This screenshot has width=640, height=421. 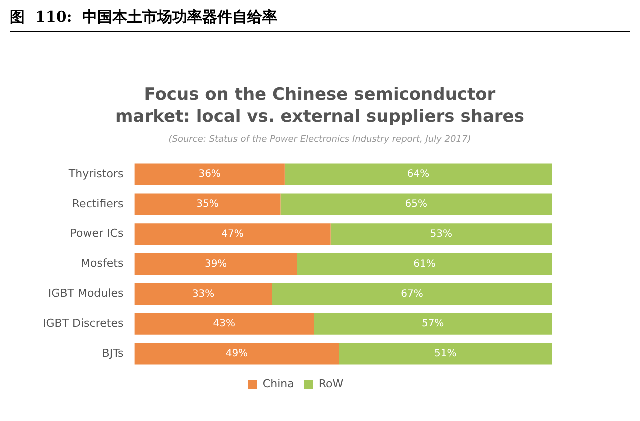 I want to click on y-tick-label: Mosfets, so click(x=102, y=263).